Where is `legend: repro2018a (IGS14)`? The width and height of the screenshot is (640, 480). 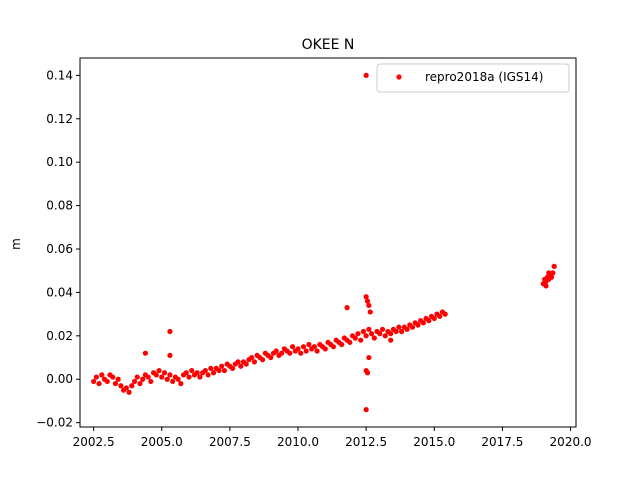 legend: repro2018a (IGS14) is located at coordinates (473, 78).